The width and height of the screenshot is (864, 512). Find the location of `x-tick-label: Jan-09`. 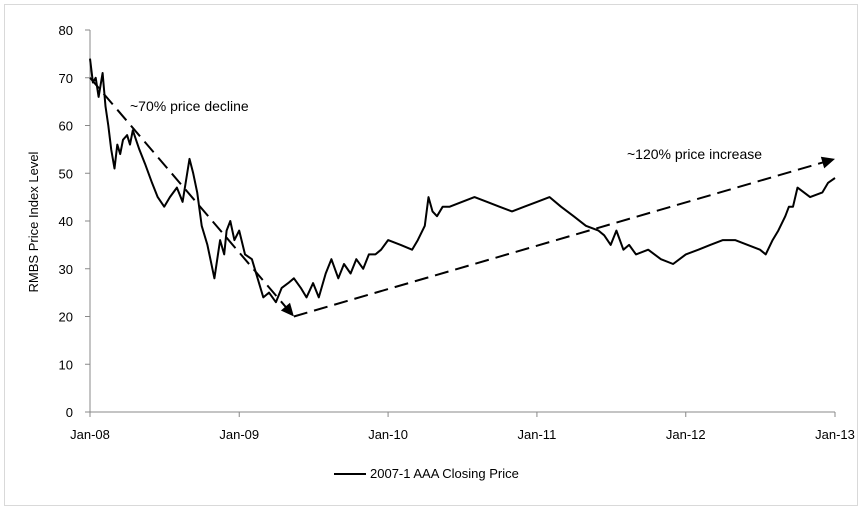

x-tick-label: Jan-09 is located at coordinates (239, 434).